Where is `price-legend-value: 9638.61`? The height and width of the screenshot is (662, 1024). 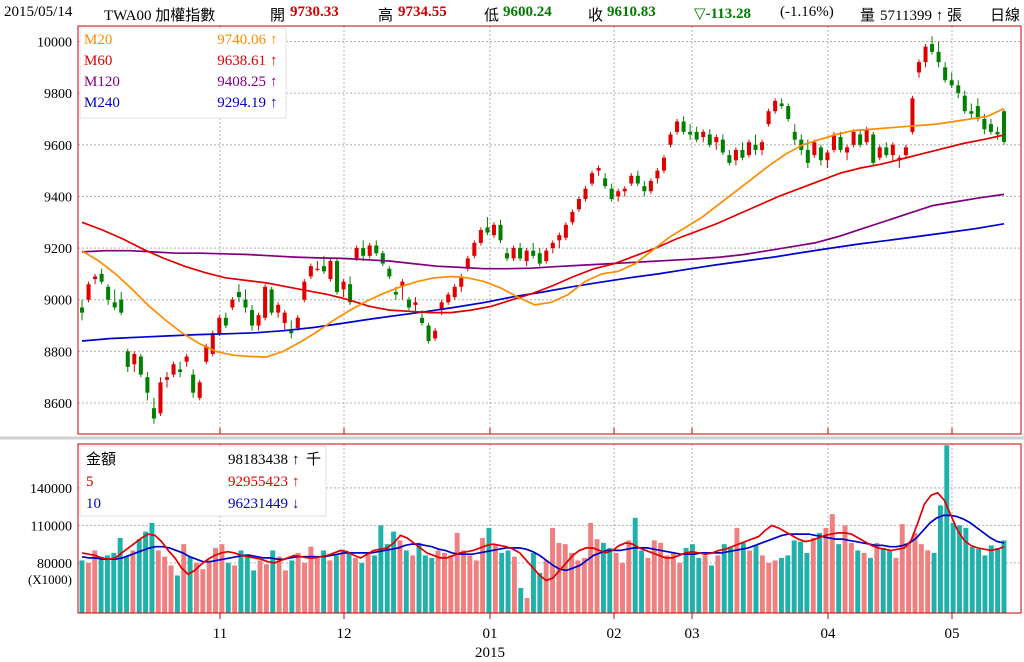 price-legend-value: 9638.61 is located at coordinates (241, 61).